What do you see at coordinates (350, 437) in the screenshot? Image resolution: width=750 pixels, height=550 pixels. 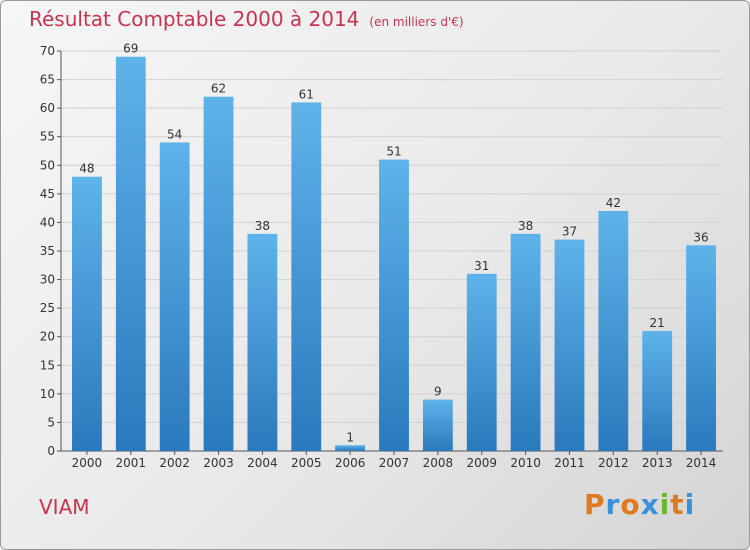 I see `data-label: 1` at bounding box center [350, 437].